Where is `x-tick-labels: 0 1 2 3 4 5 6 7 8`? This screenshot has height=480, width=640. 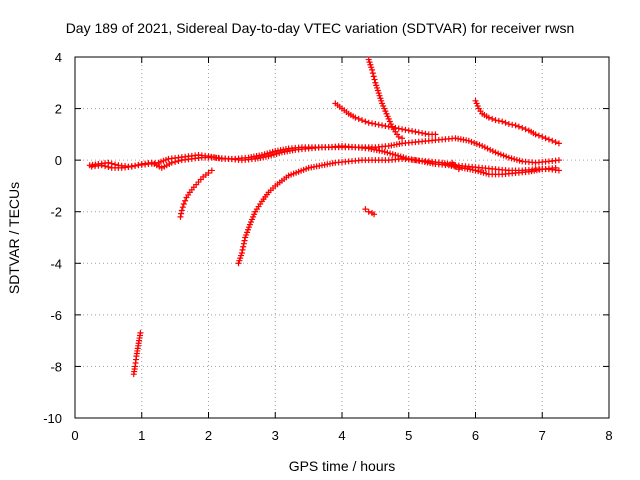 x-tick-labels: 0 1 2 3 4 5 6 7 8 is located at coordinates (341, 435).